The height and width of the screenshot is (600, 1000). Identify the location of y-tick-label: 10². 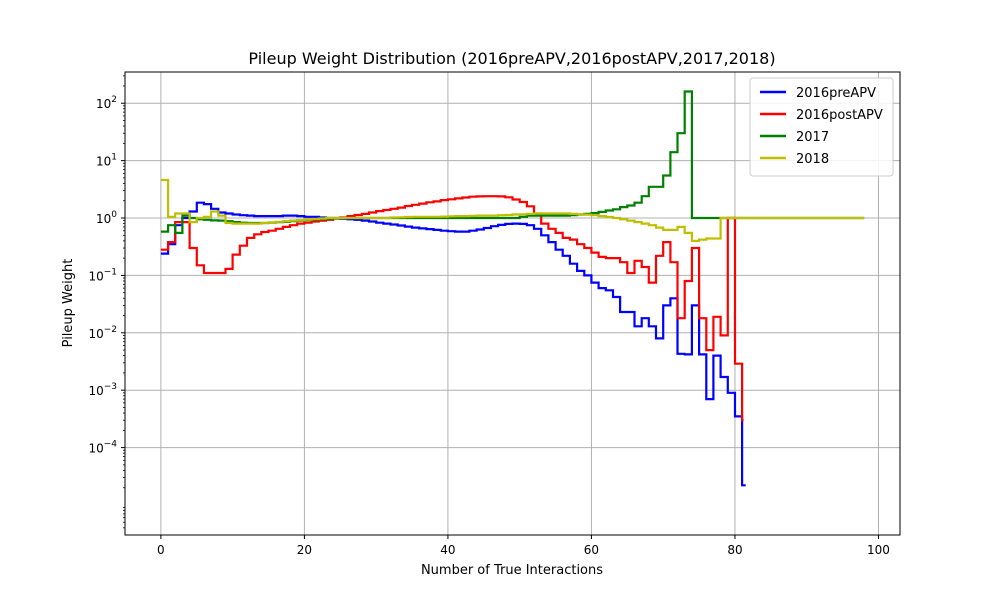
(106, 103).